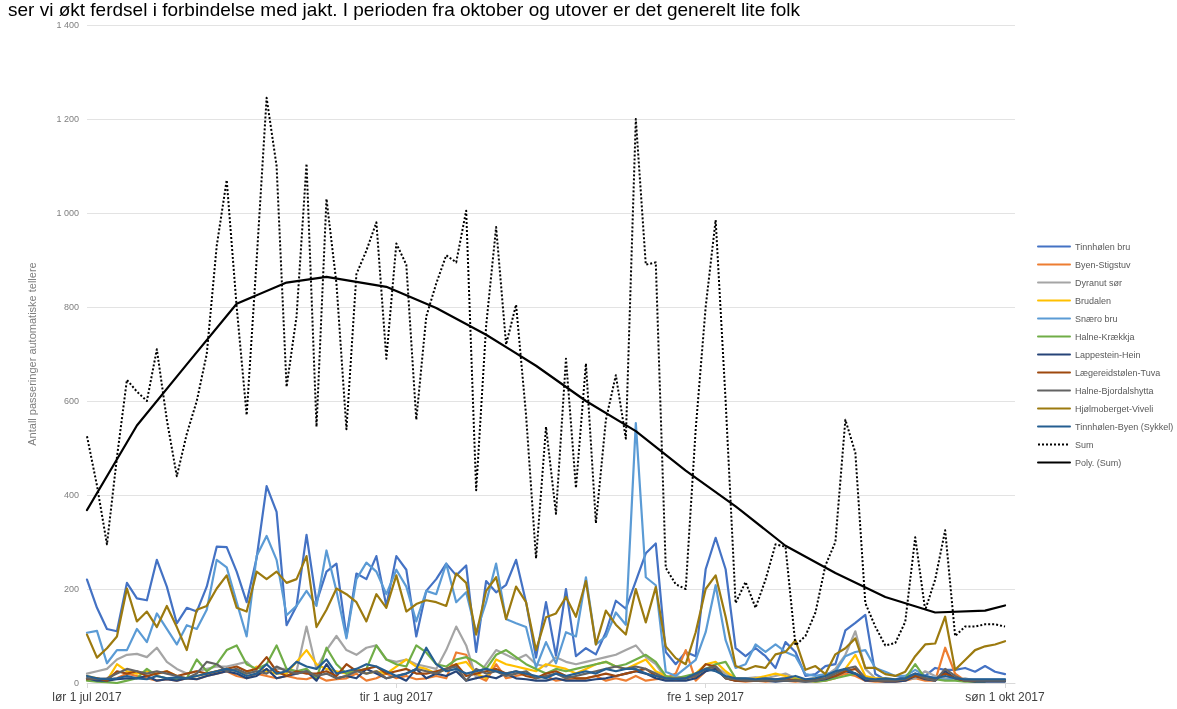  Describe the element at coordinates (1114, 390) in the screenshot. I see `legend-label: Halne-Bjordalshytta` at that location.